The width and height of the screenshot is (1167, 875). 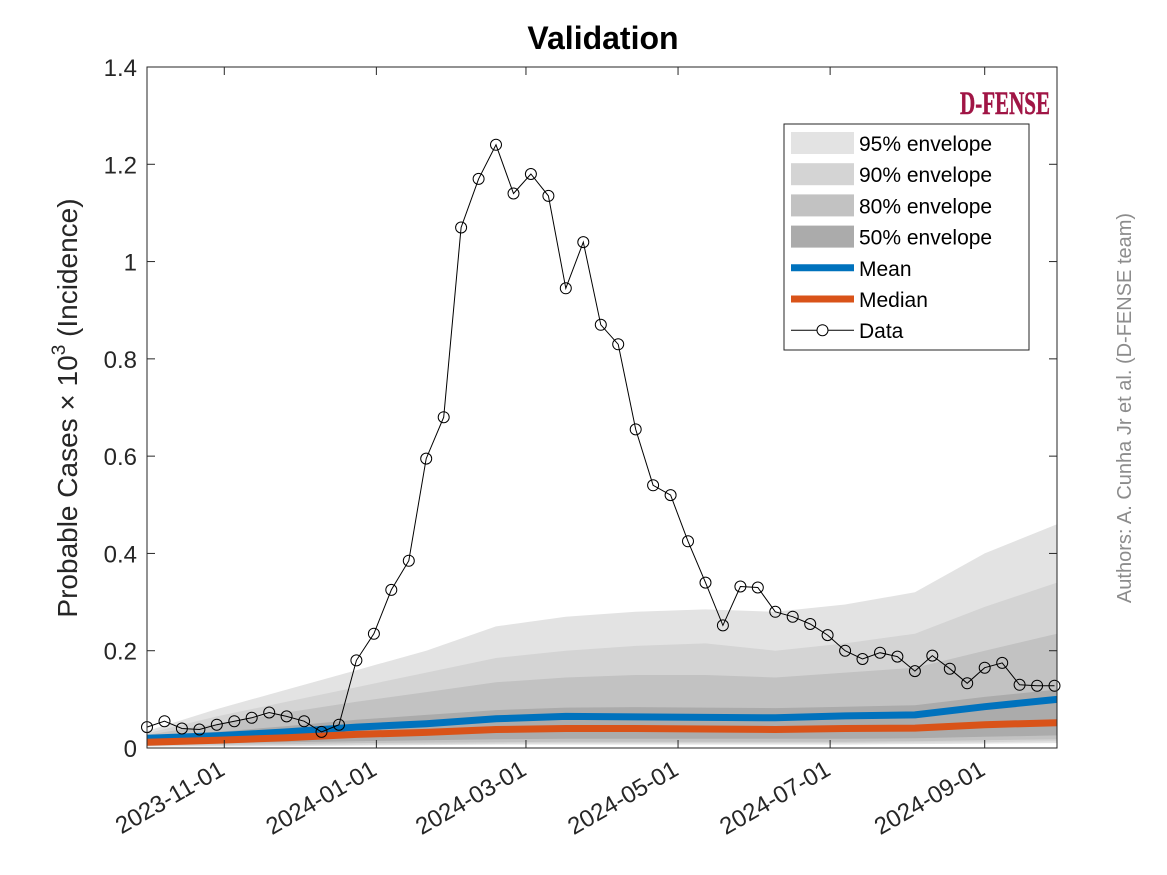 What do you see at coordinates (822, 330) in the screenshot?
I see `legend-marker` at bounding box center [822, 330].